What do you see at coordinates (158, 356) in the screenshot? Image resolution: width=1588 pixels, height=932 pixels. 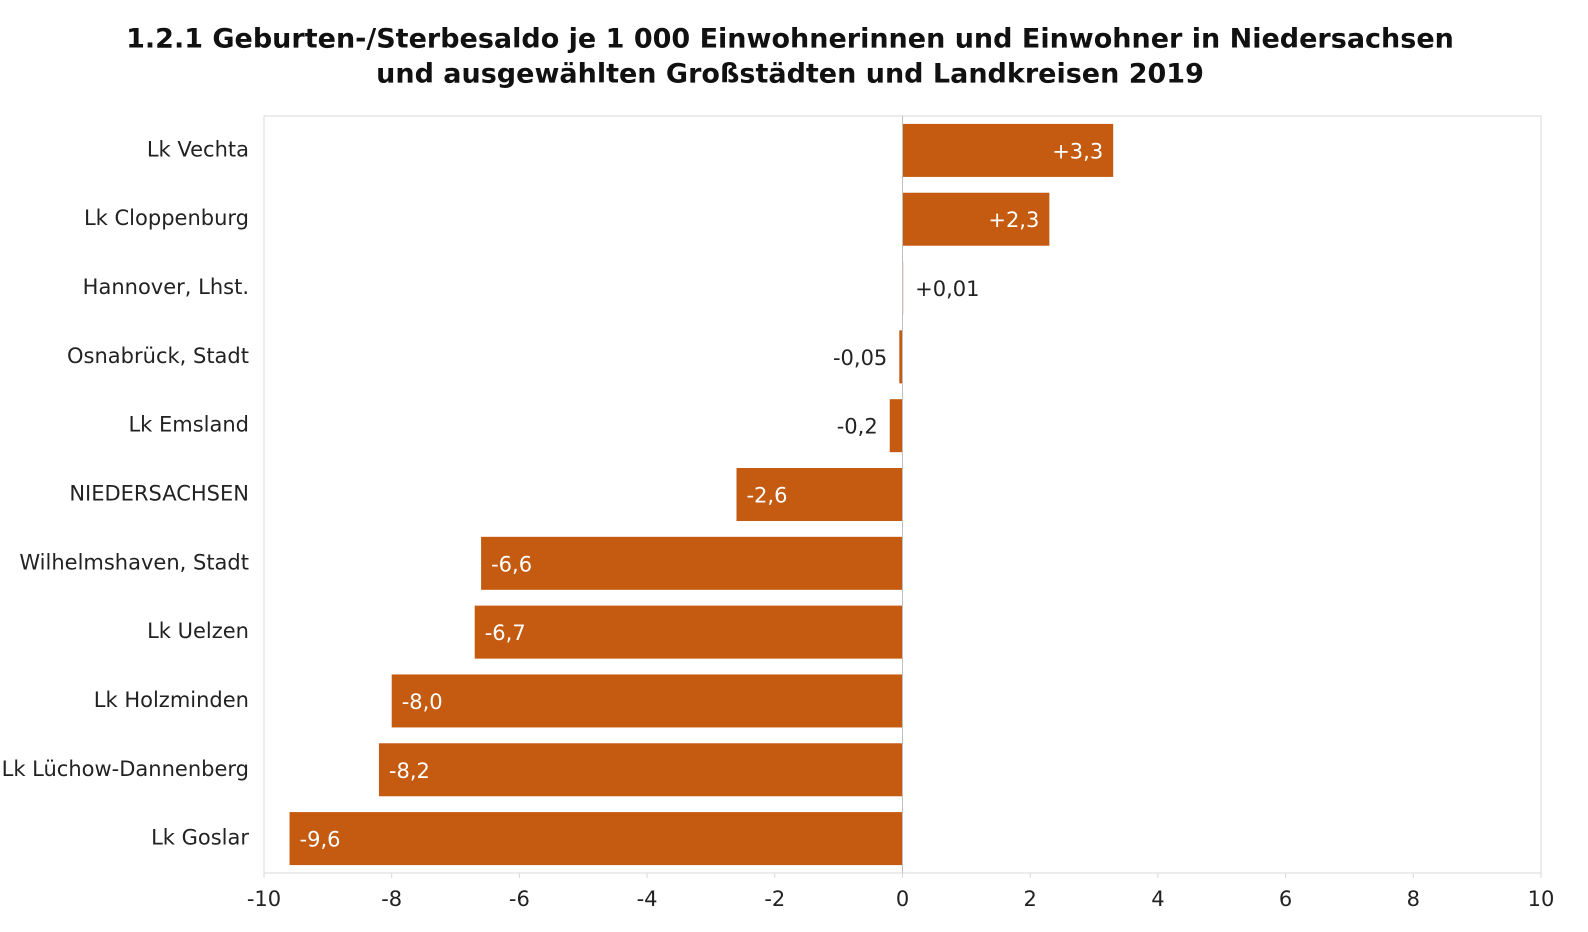 I see `y-tick-label: Osnabrück, Stadt` at bounding box center [158, 356].